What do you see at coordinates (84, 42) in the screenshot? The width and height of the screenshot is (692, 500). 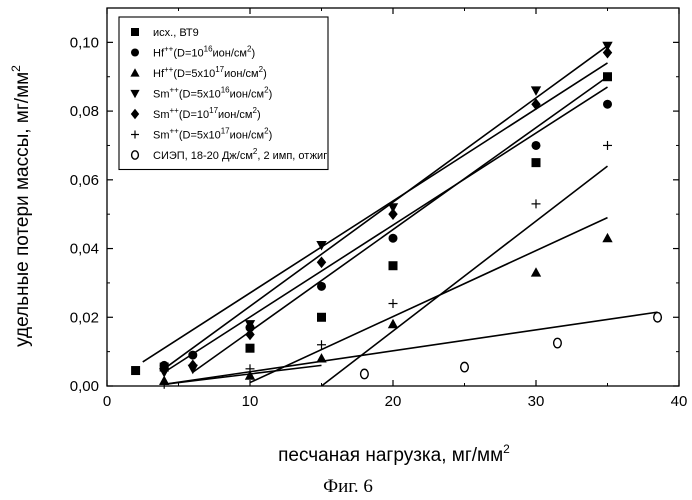 I see `y-tick-label: 0,10` at bounding box center [84, 42].